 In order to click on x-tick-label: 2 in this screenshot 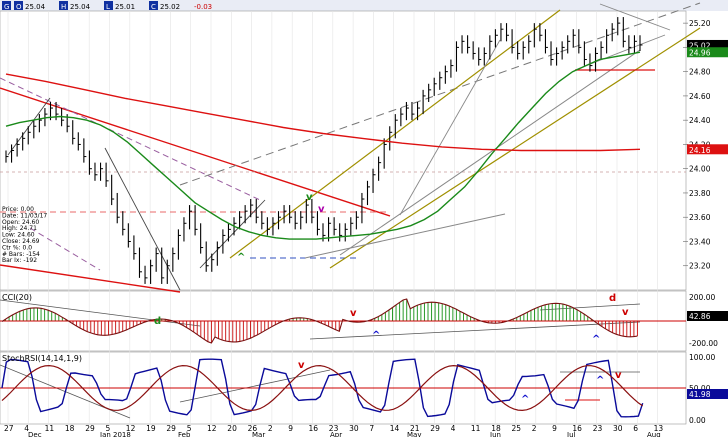, I will do `click(270, 428)`.